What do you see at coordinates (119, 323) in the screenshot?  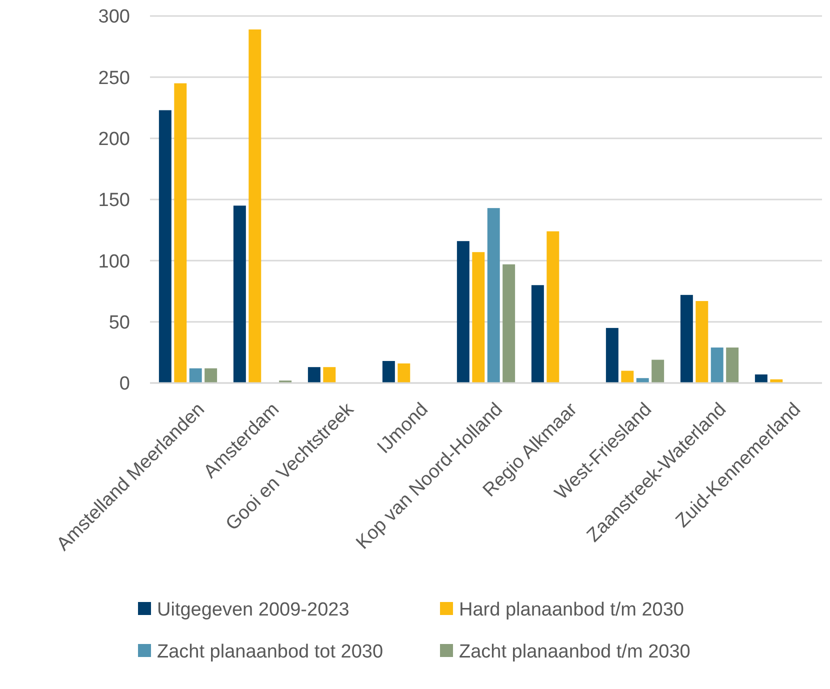 I see `y-tick-label: 50` at bounding box center [119, 323].